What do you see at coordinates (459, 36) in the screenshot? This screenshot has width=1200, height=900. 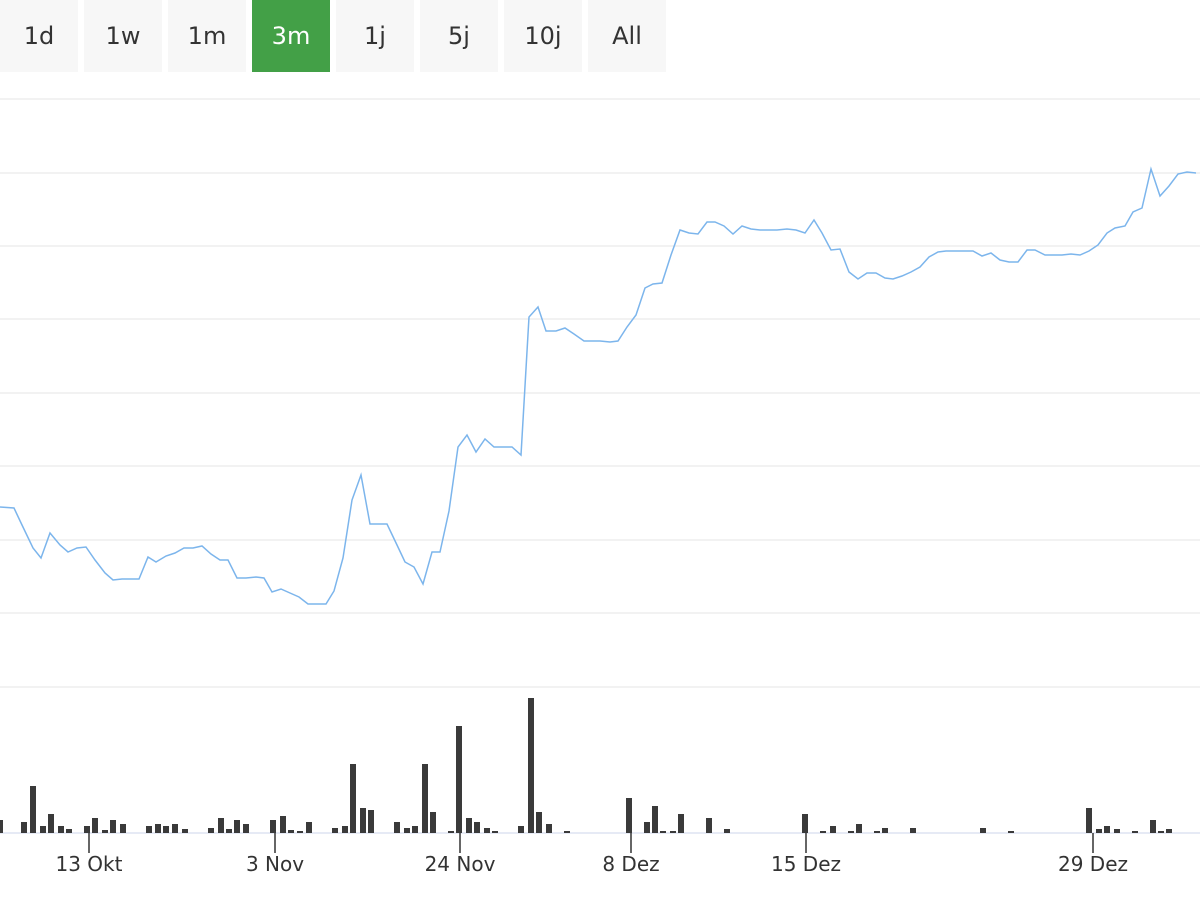 I see `range-button: 5j` at bounding box center [459, 36].